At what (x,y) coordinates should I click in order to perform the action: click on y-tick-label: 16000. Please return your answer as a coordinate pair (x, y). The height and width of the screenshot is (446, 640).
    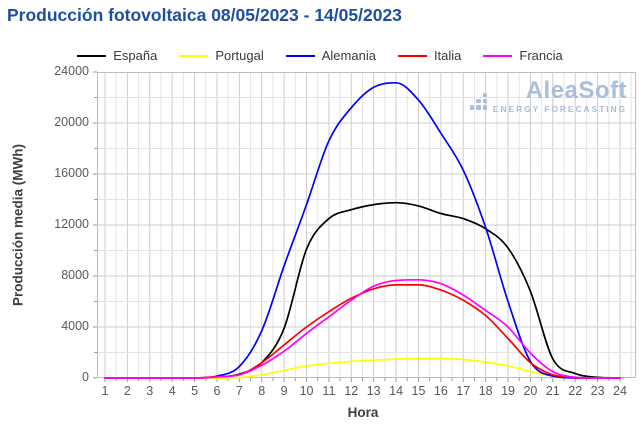
    Looking at the image, I should click on (71, 173).